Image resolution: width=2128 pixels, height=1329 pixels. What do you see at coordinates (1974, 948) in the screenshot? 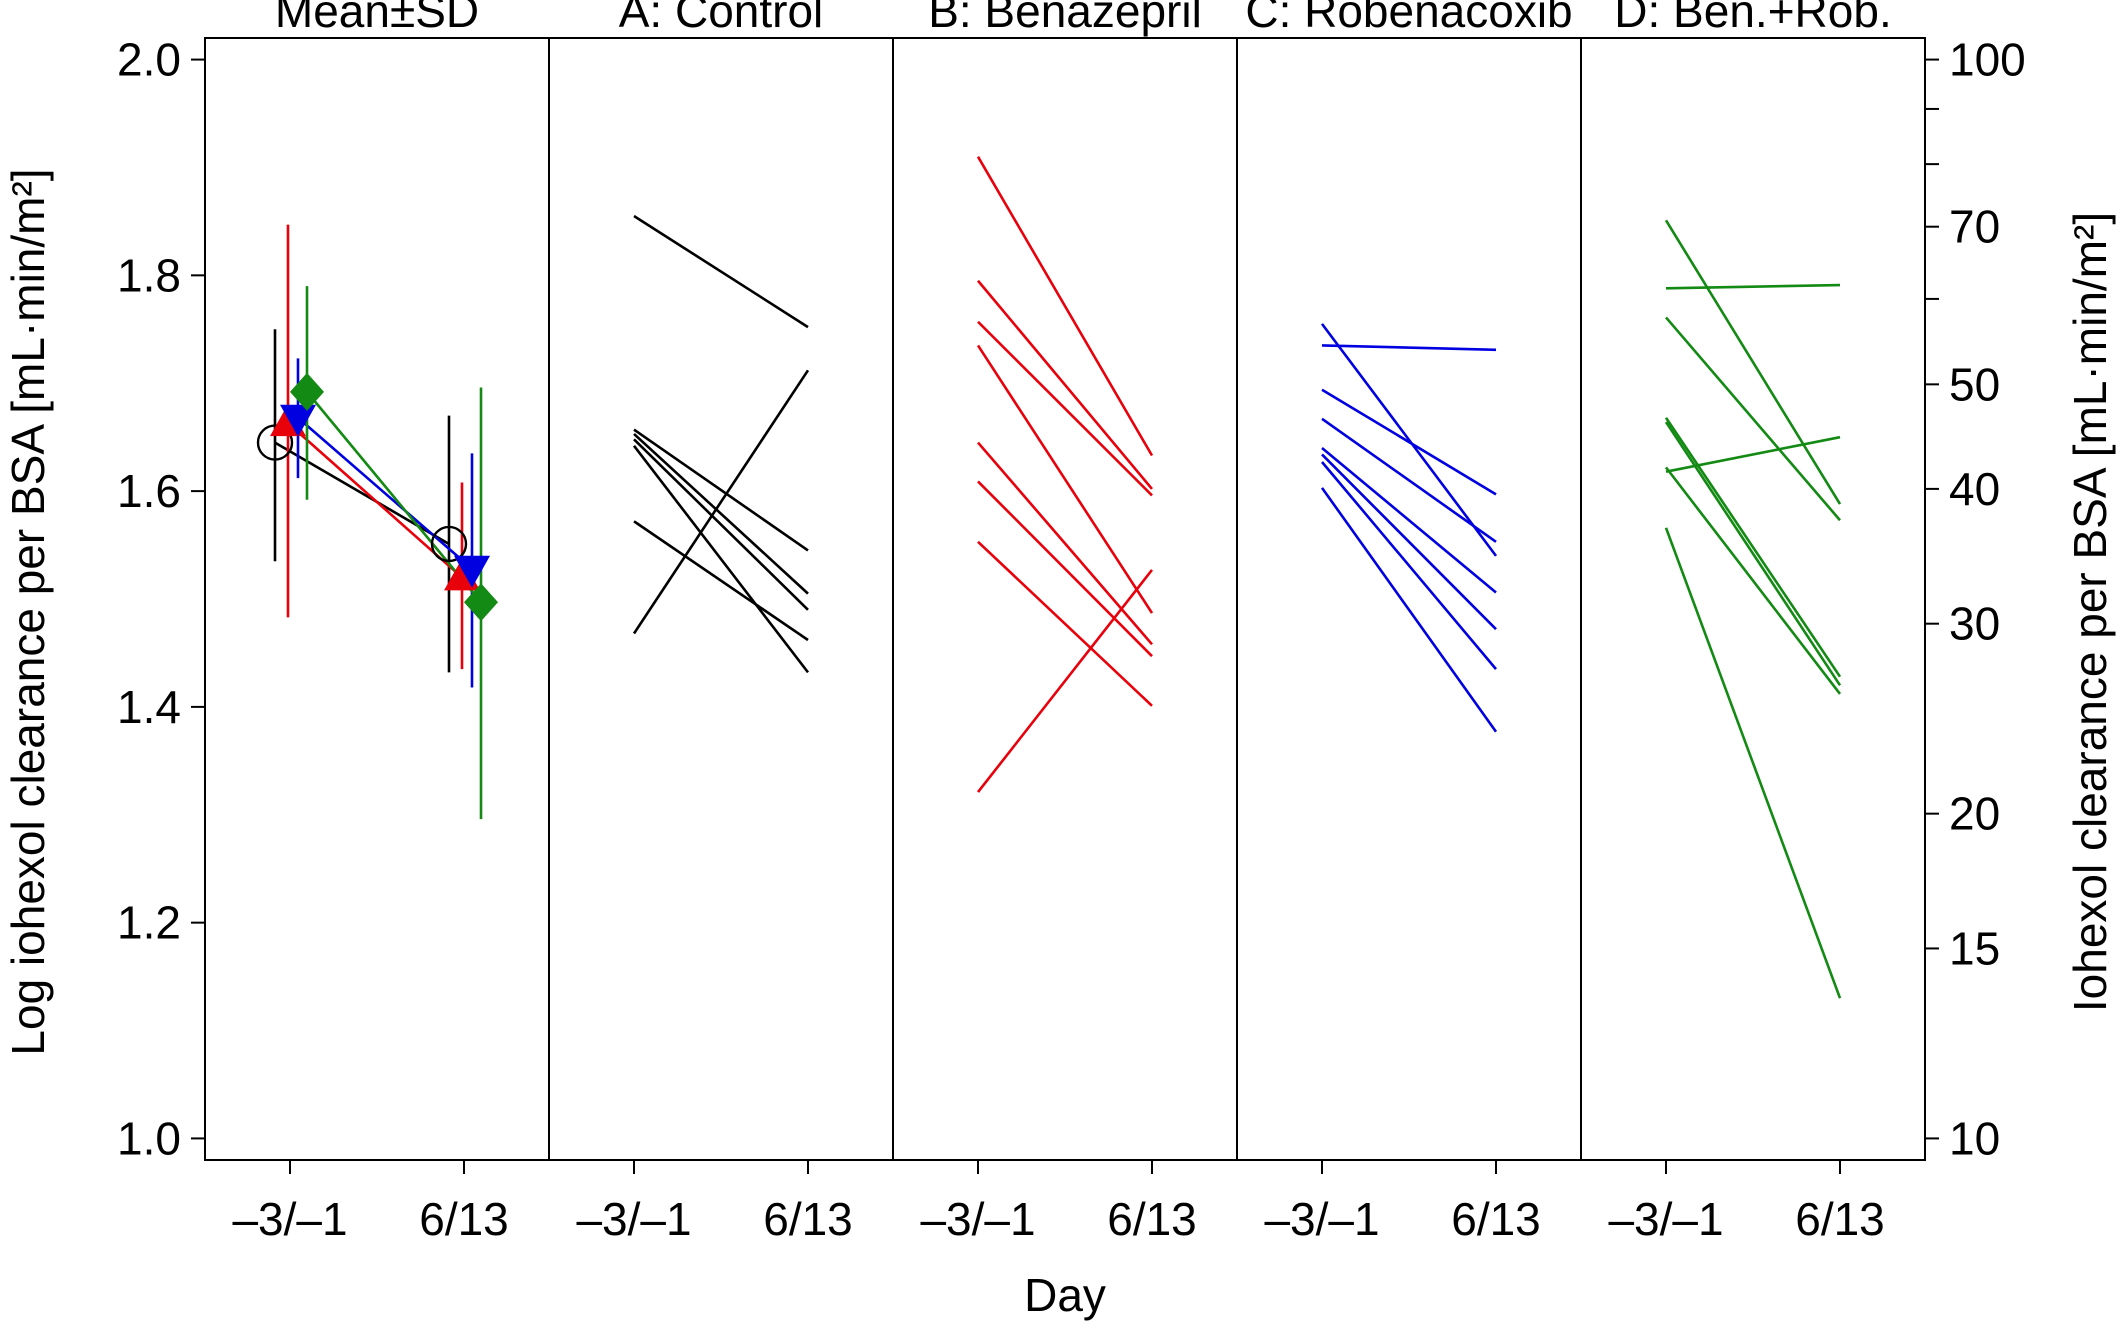
I see `right-y-tick-label: 15` at bounding box center [1974, 948].